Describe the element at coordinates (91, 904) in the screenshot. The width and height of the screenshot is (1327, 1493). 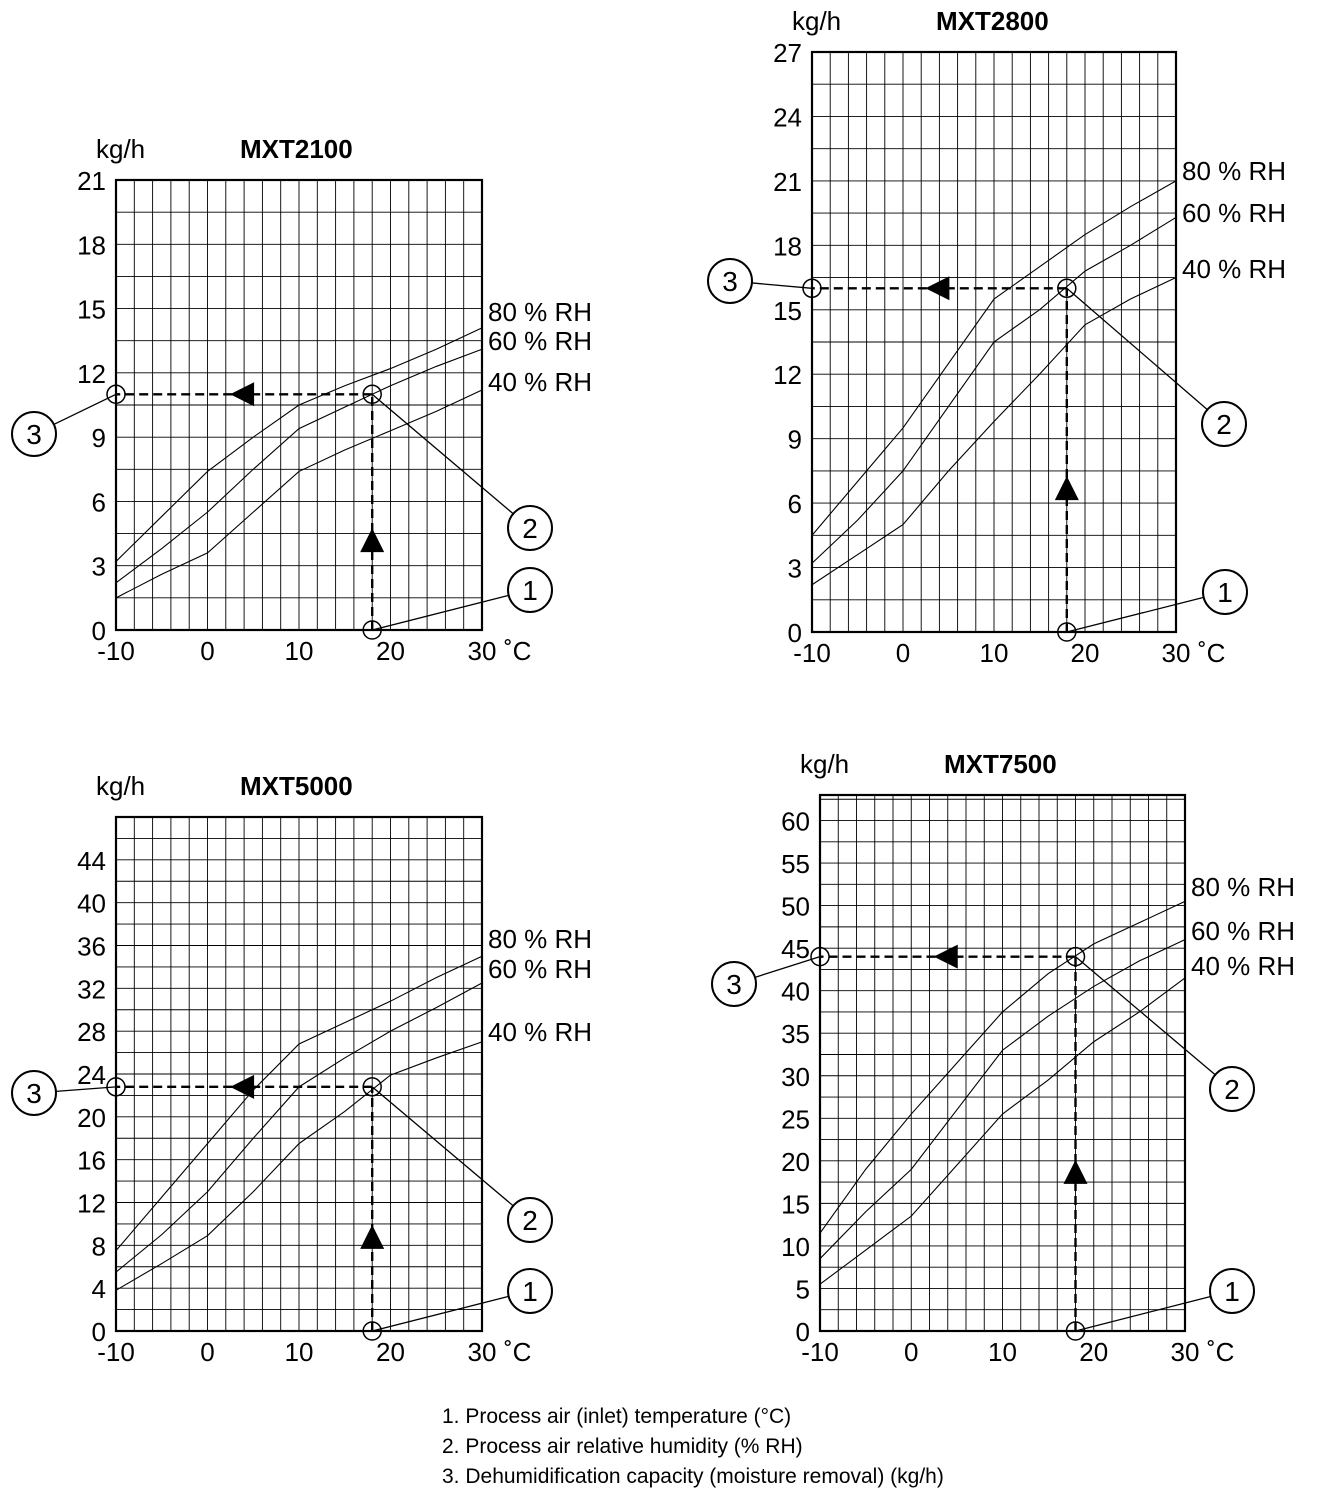
I see `y-tick-label: 40` at that location.